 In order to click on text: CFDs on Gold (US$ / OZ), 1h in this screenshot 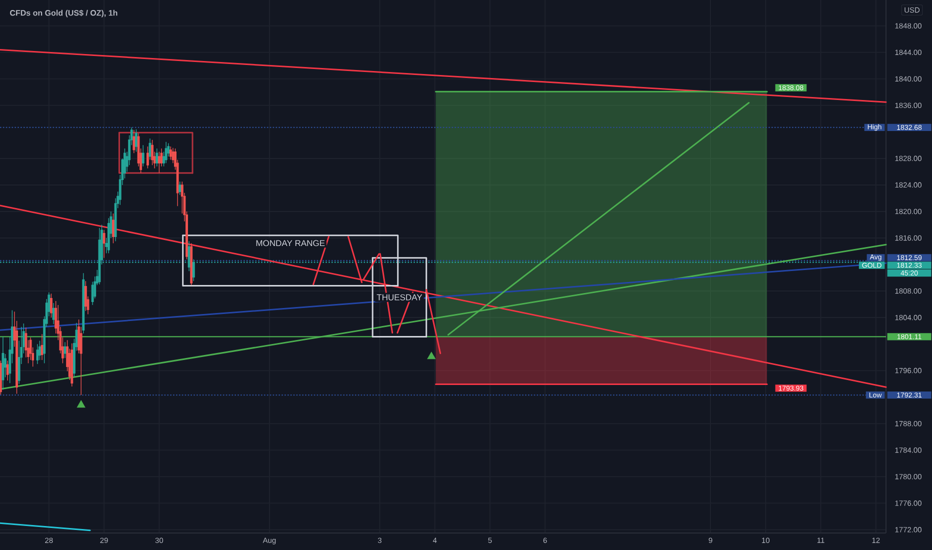, I will do `click(64, 14)`.